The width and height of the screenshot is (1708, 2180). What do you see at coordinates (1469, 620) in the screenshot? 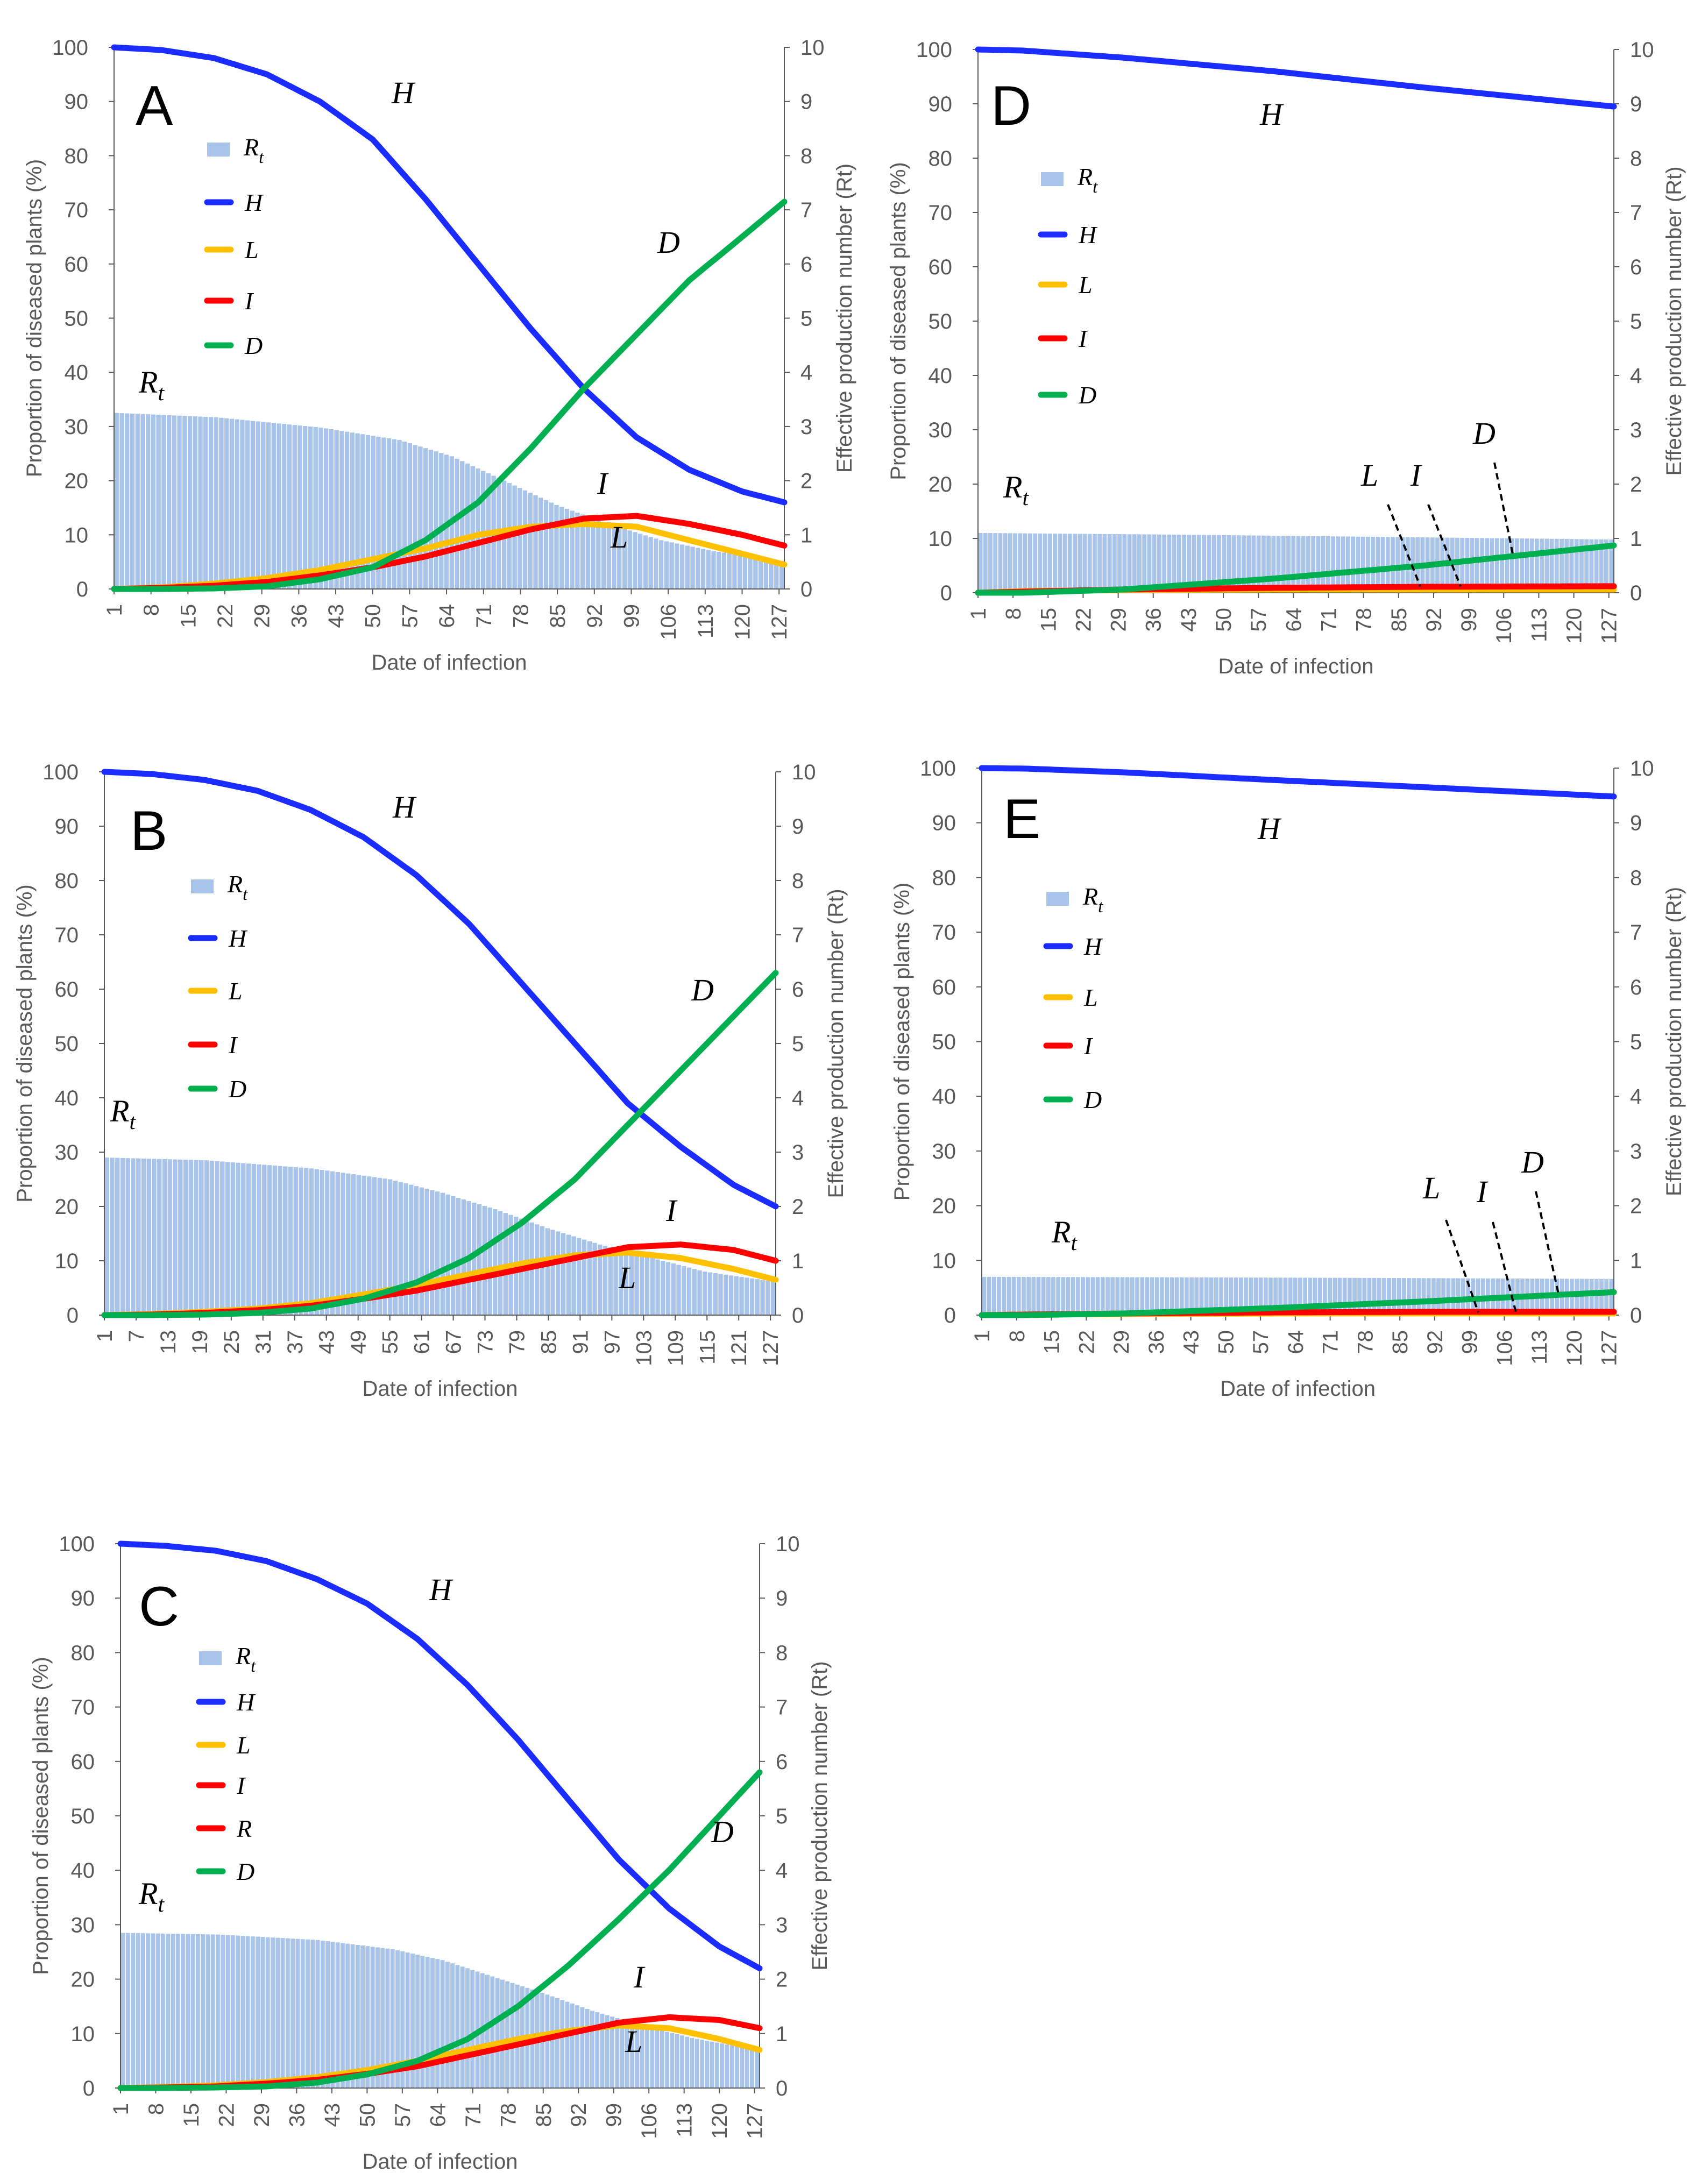
I see `x-tick-label: 99` at bounding box center [1469, 620].